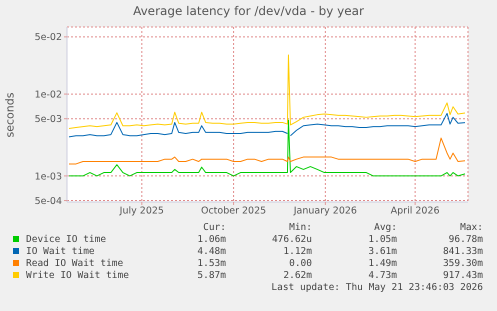 Image resolution: width=497 pixels, height=311 pixels. I want to click on text: 96.78m, so click(465, 239).